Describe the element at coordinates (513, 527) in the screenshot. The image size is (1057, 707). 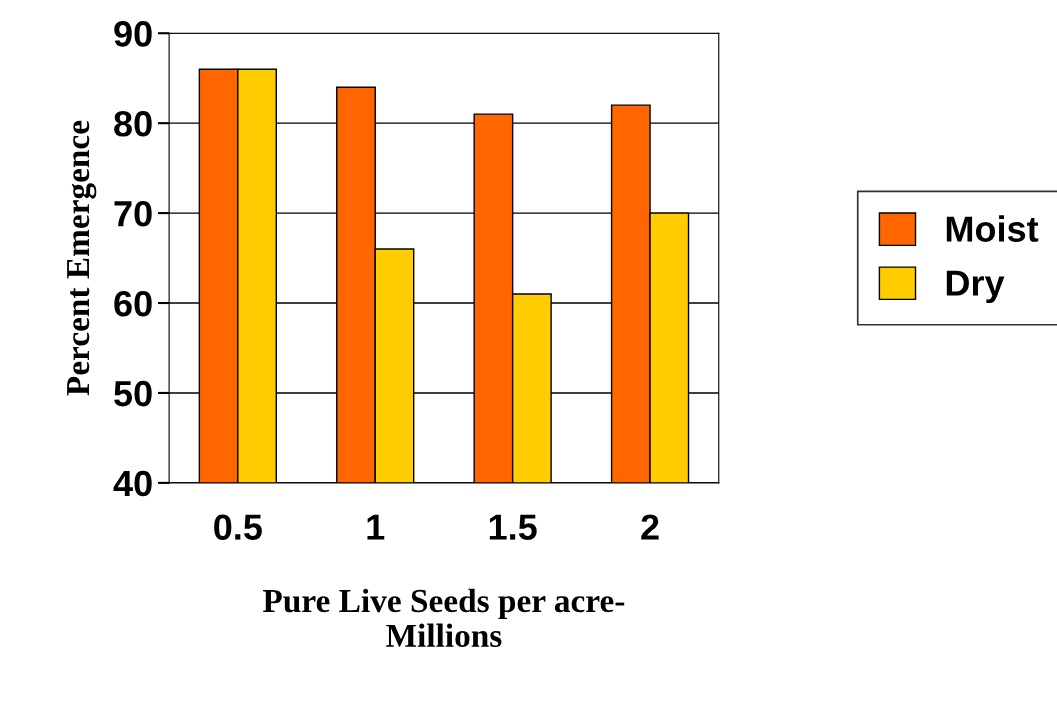
I see `x-tick-label: 1.5` at that location.